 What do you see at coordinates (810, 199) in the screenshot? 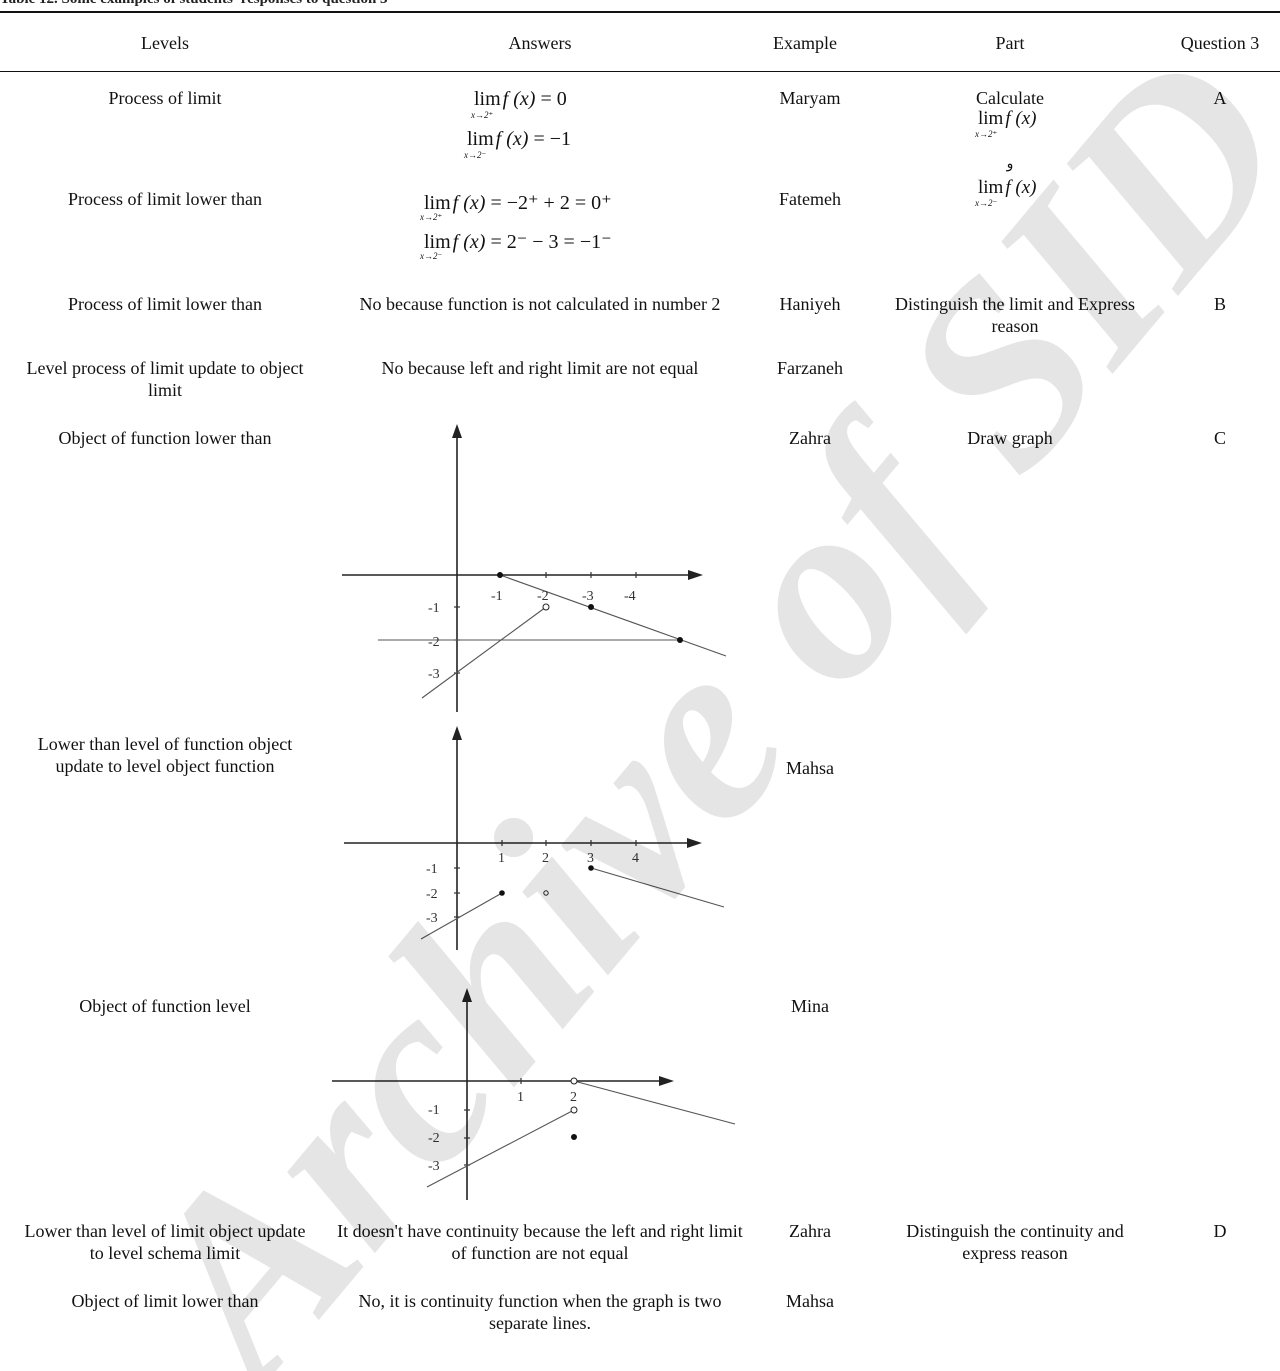
I see `example-name: Fatemeh` at bounding box center [810, 199].